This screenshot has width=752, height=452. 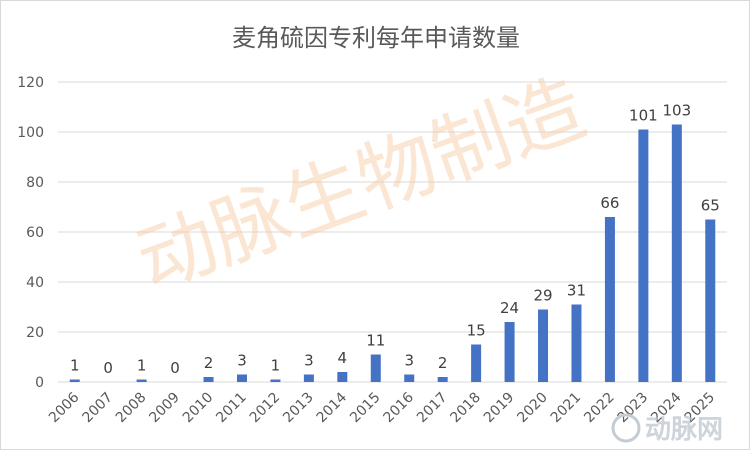 What do you see at coordinates (509, 352) in the screenshot?
I see `bar-2019` at bounding box center [509, 352].